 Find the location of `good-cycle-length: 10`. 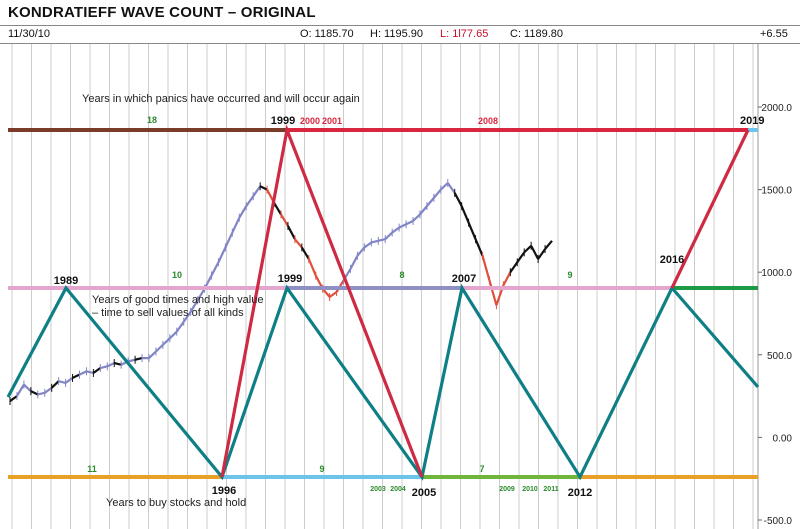

good-cycle-length: 10 is located at coordinates (177, 275).